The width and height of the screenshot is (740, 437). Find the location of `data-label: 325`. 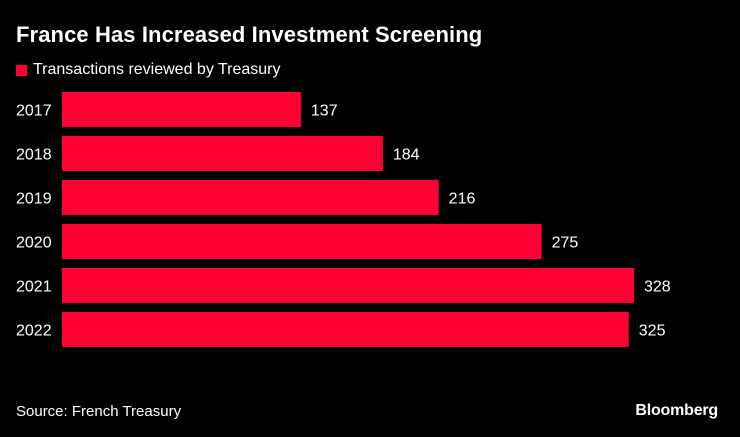

data-label: 325 is located at coordinates (652, 331).